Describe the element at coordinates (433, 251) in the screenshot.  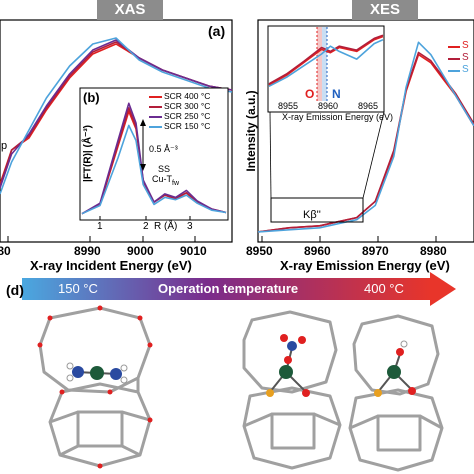
I see `xes-x-tick-3: 8980` at that location.